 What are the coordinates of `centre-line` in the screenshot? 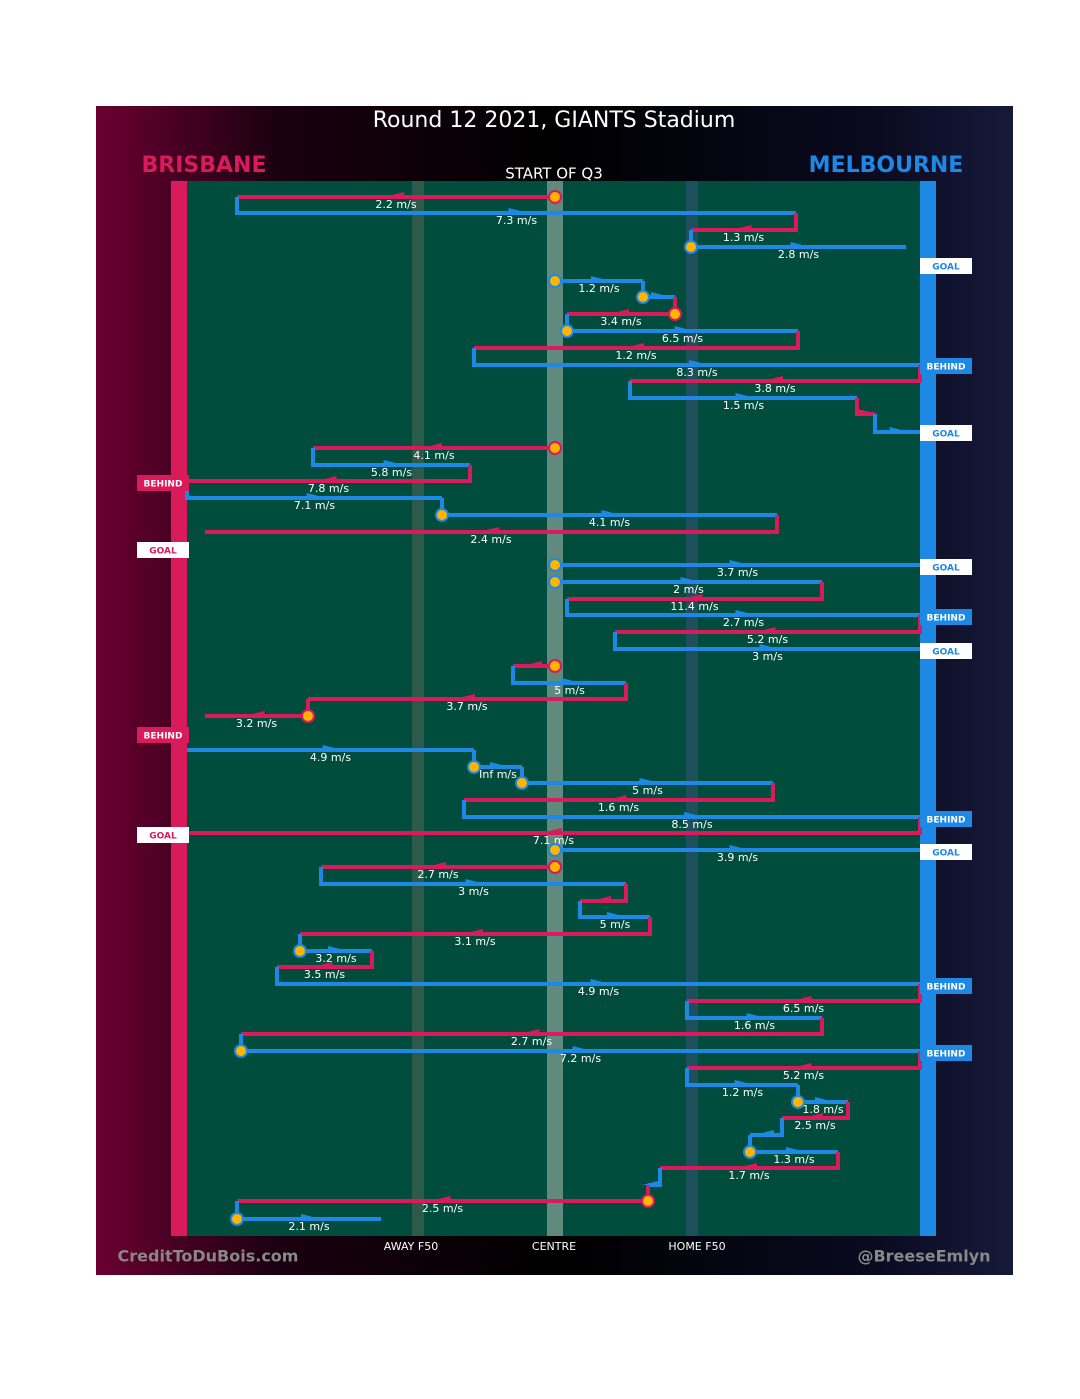 It's located at (555, 708).